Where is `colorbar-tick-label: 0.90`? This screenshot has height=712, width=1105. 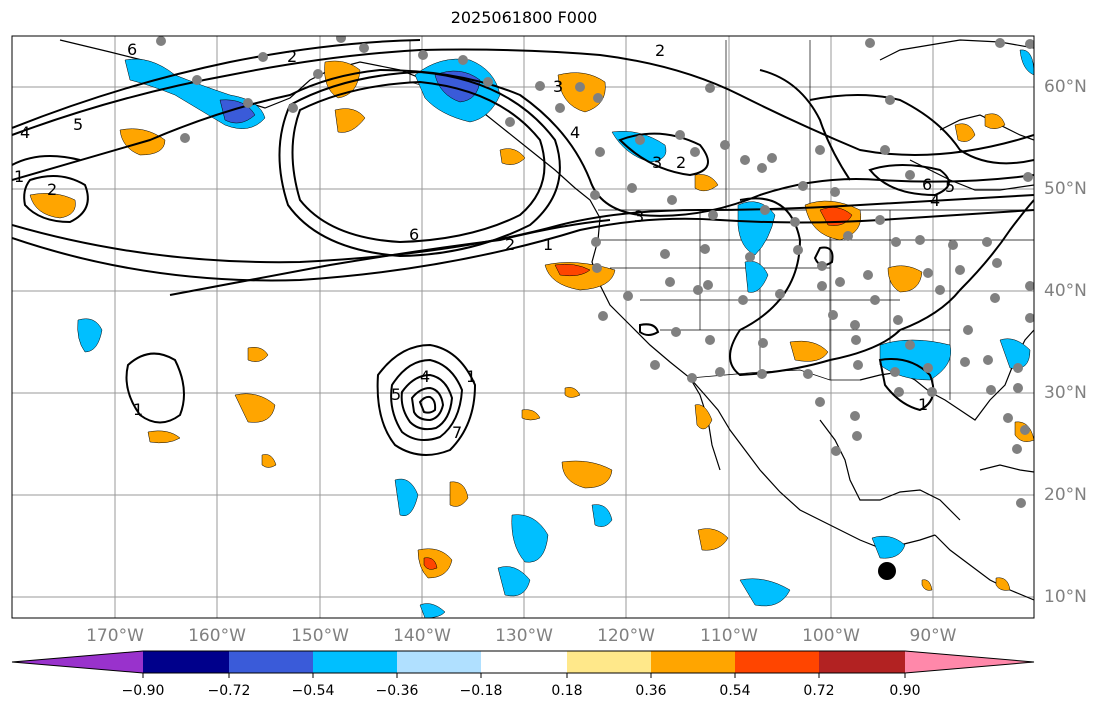
colorbar-tick-label: 0.90 is located at coordinates (905, 691).